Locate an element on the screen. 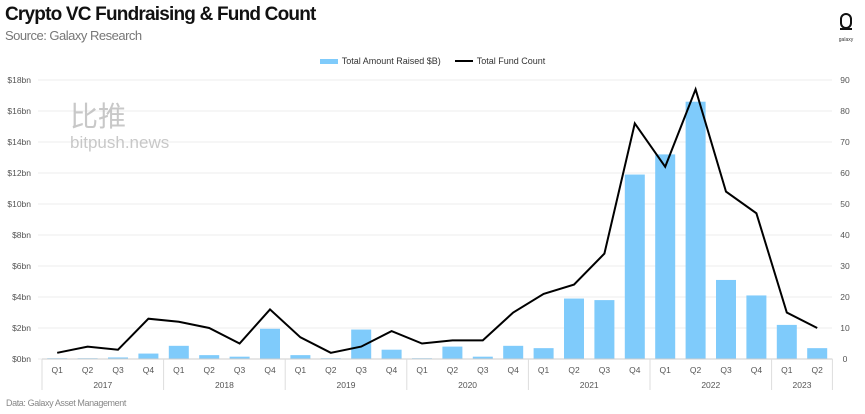  galaxy-logo-icon is located at coordinates (846, 21).